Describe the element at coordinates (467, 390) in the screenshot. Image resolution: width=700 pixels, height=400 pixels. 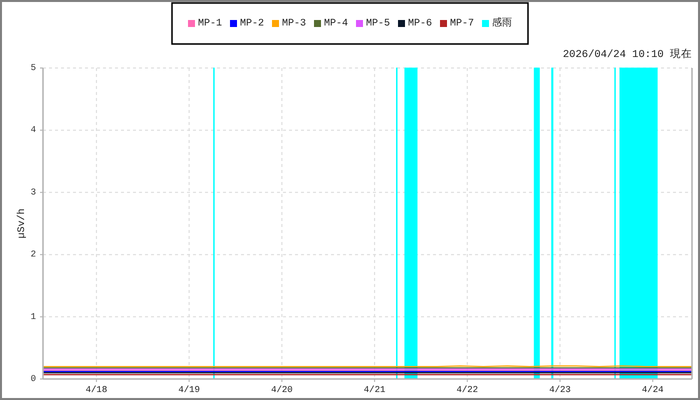
I see `x-tick-label: 4/22` at that location.